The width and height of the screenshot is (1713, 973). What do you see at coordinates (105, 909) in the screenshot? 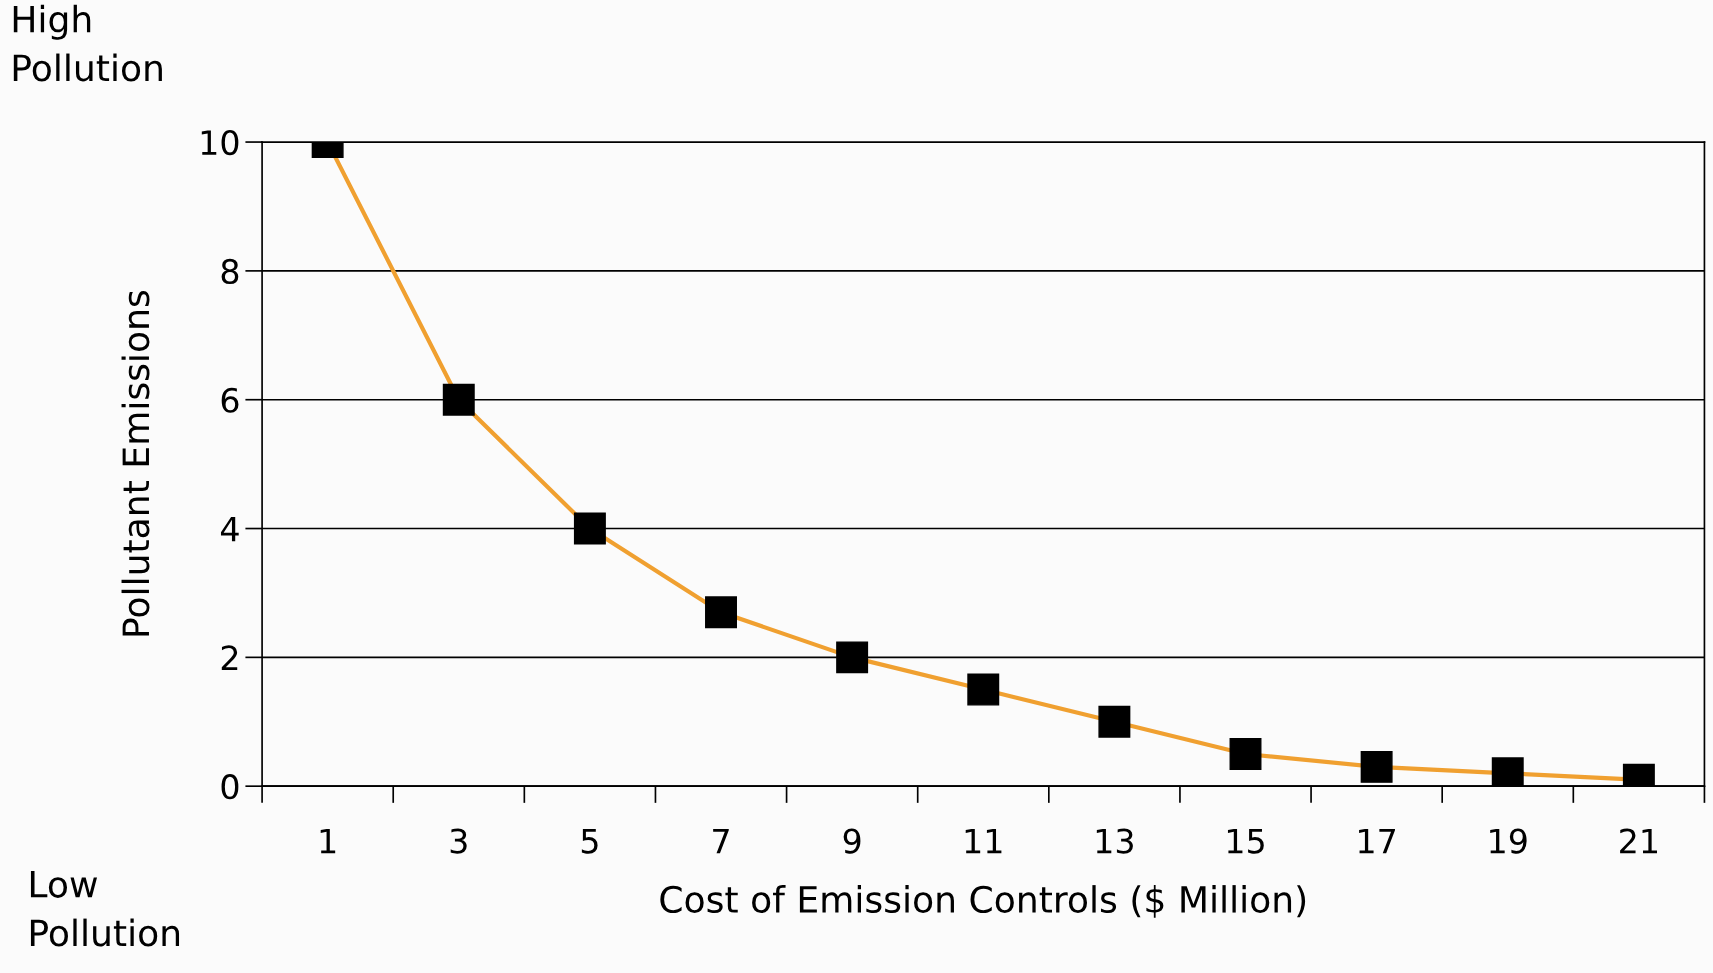
I see `text: Low Pollution` at bounding box center [105, 909].